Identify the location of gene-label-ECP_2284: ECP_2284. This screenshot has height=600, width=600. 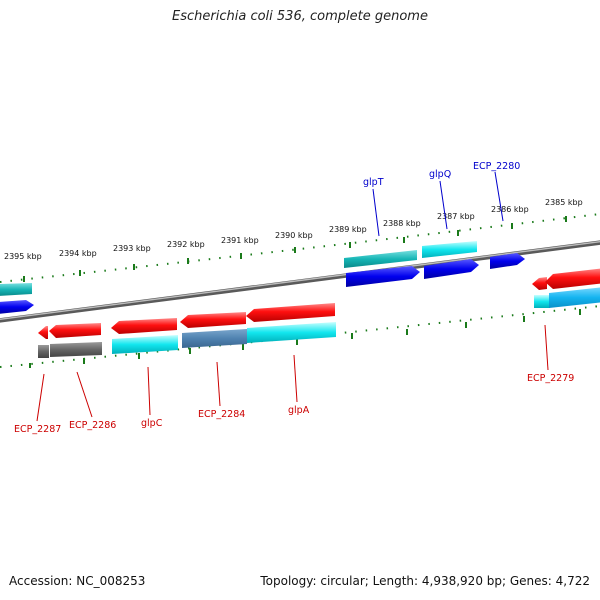
(221, 414).